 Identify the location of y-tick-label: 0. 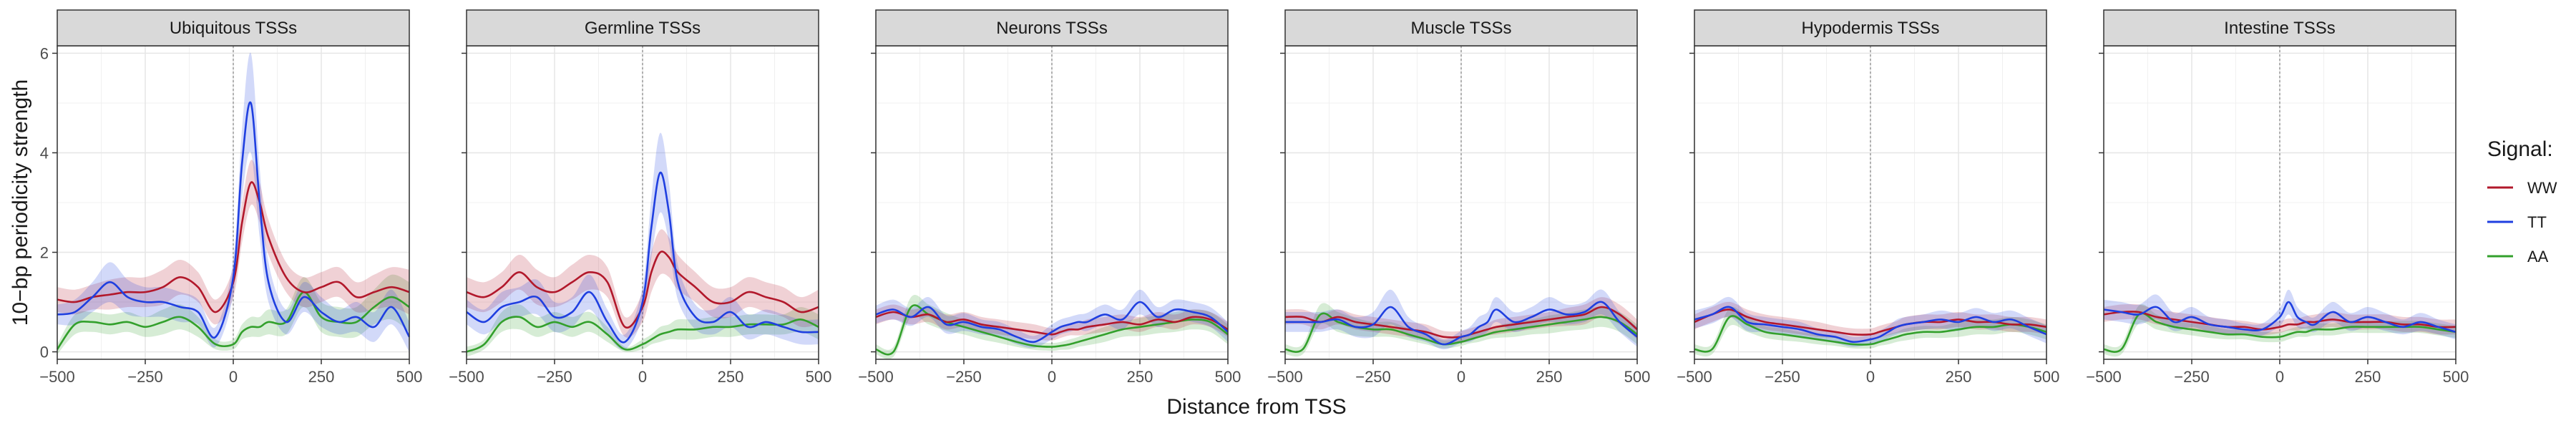
(44, 352).